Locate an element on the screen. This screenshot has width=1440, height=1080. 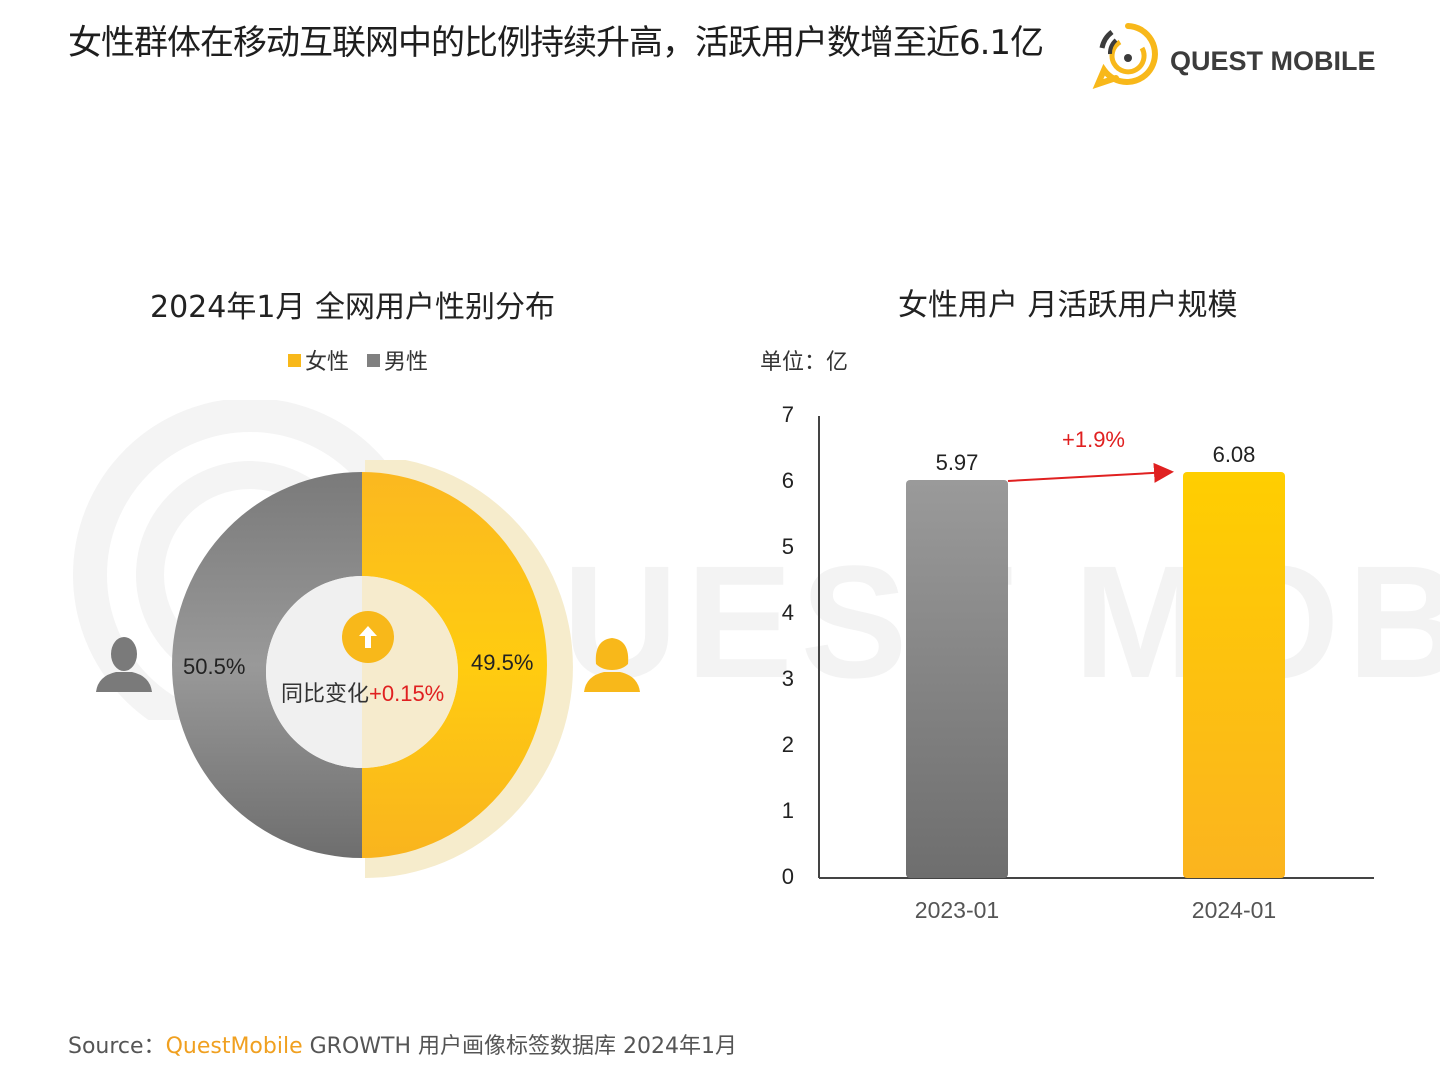
growth-arrow is located at coordinates (1090, 472).